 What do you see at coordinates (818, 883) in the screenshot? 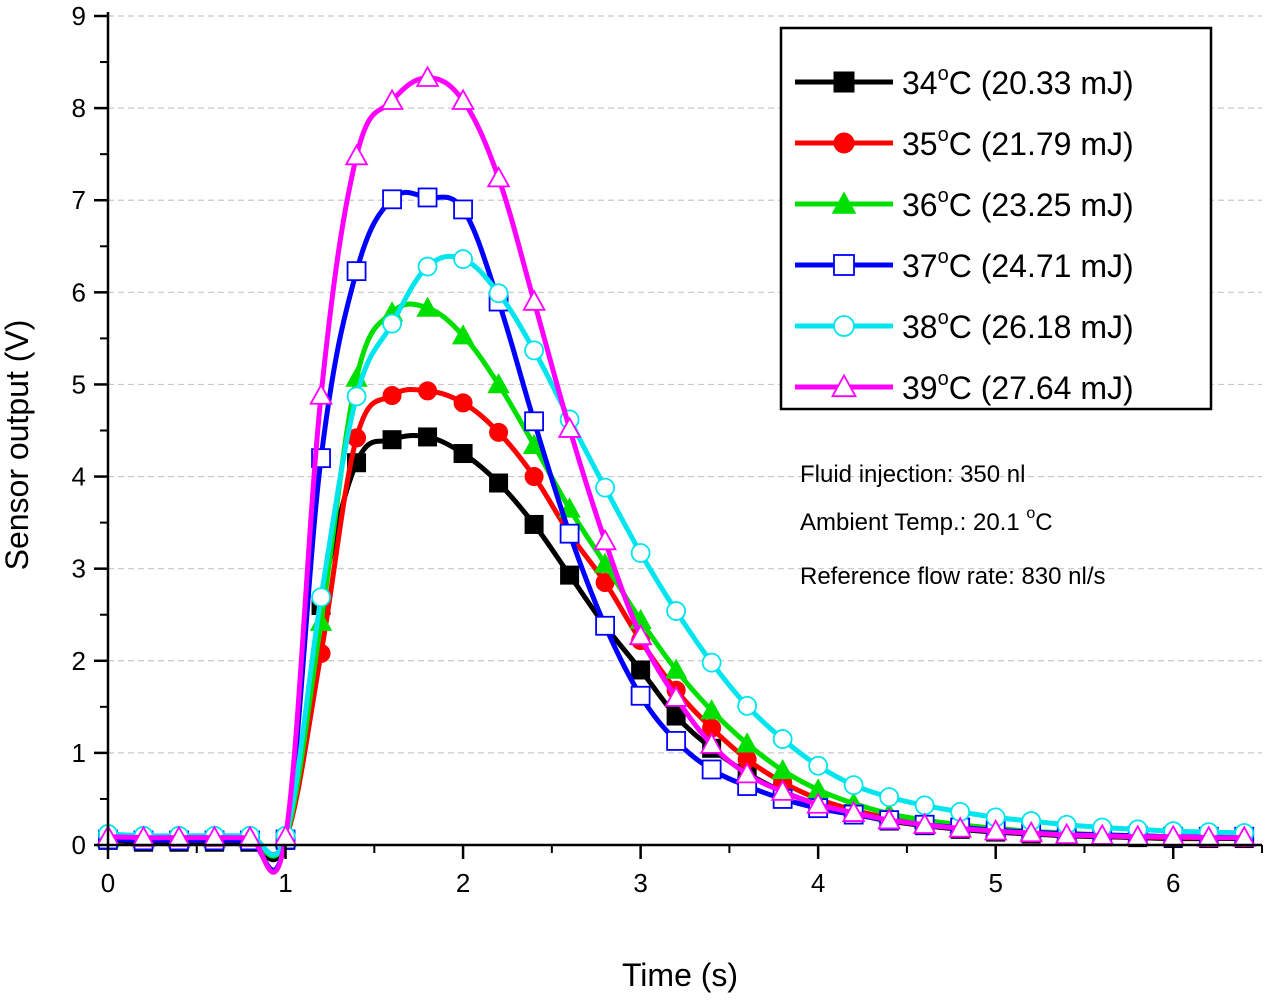
I see `x-tick-label: 4` at bounding box center [818, 883].